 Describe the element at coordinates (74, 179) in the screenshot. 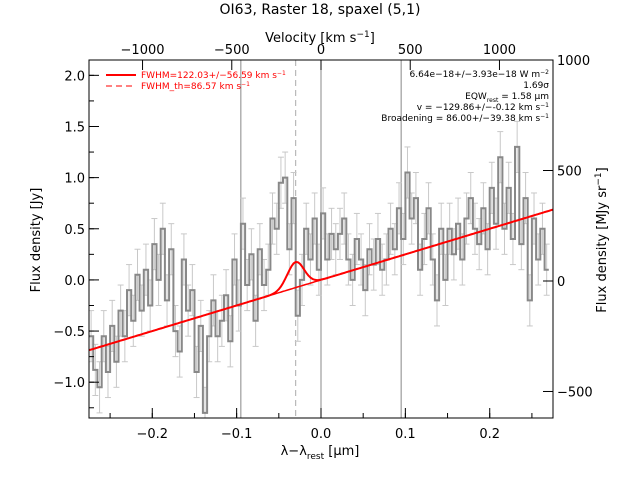

I see `y-tick-label: 1.0` at that location.